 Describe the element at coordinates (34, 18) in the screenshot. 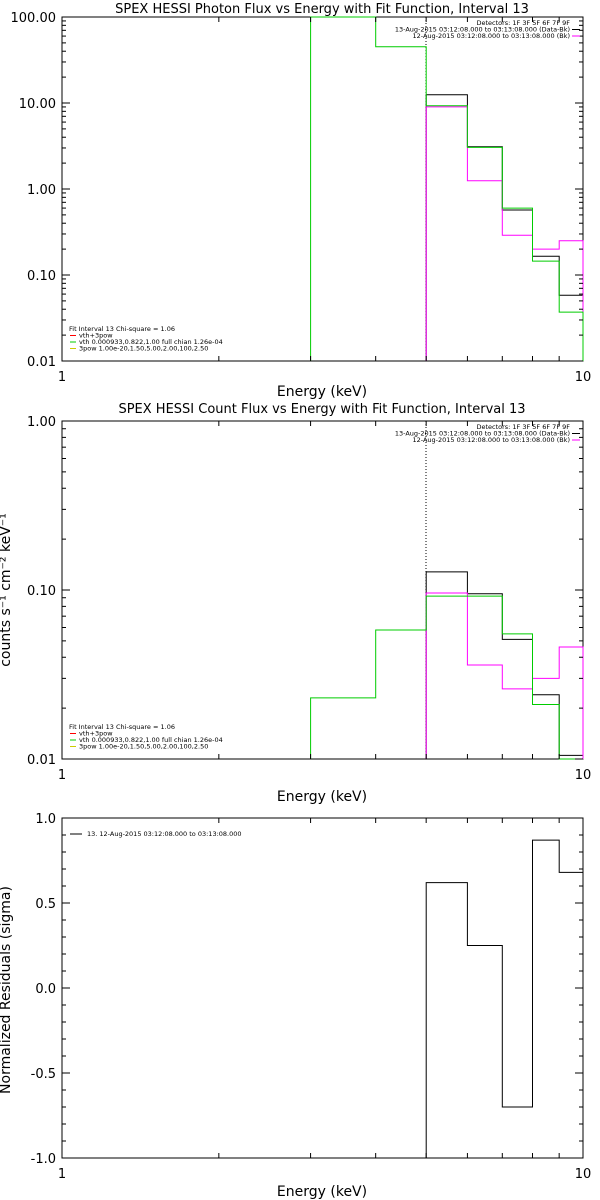

I see `y-tick-label: 100.00` at that location.